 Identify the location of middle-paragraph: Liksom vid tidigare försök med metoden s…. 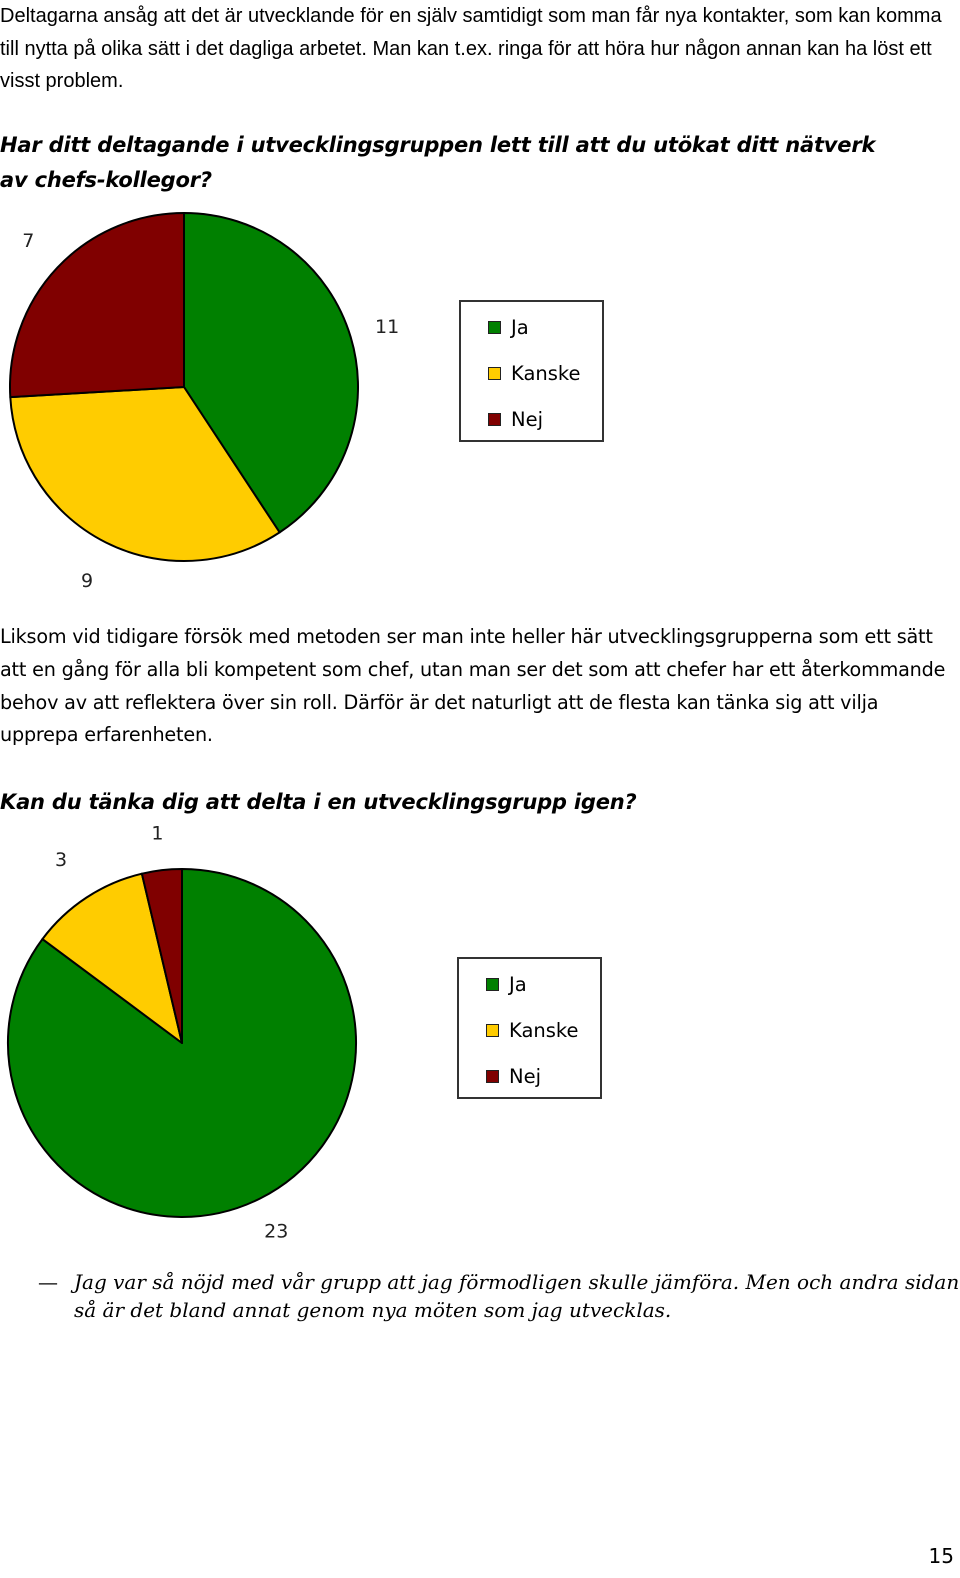
(473, 686).